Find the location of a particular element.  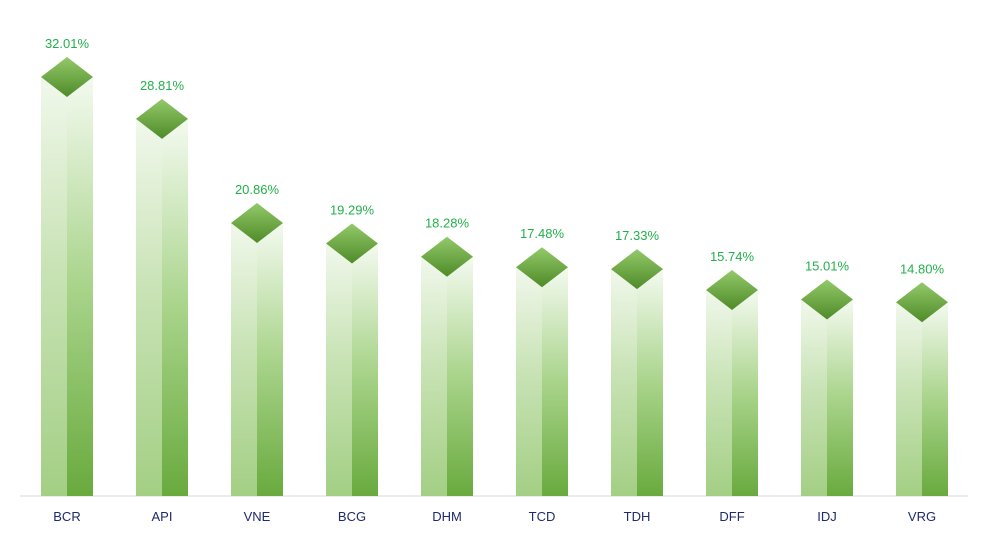

x-tick-label: BCR is located at coordinates (66, 516).